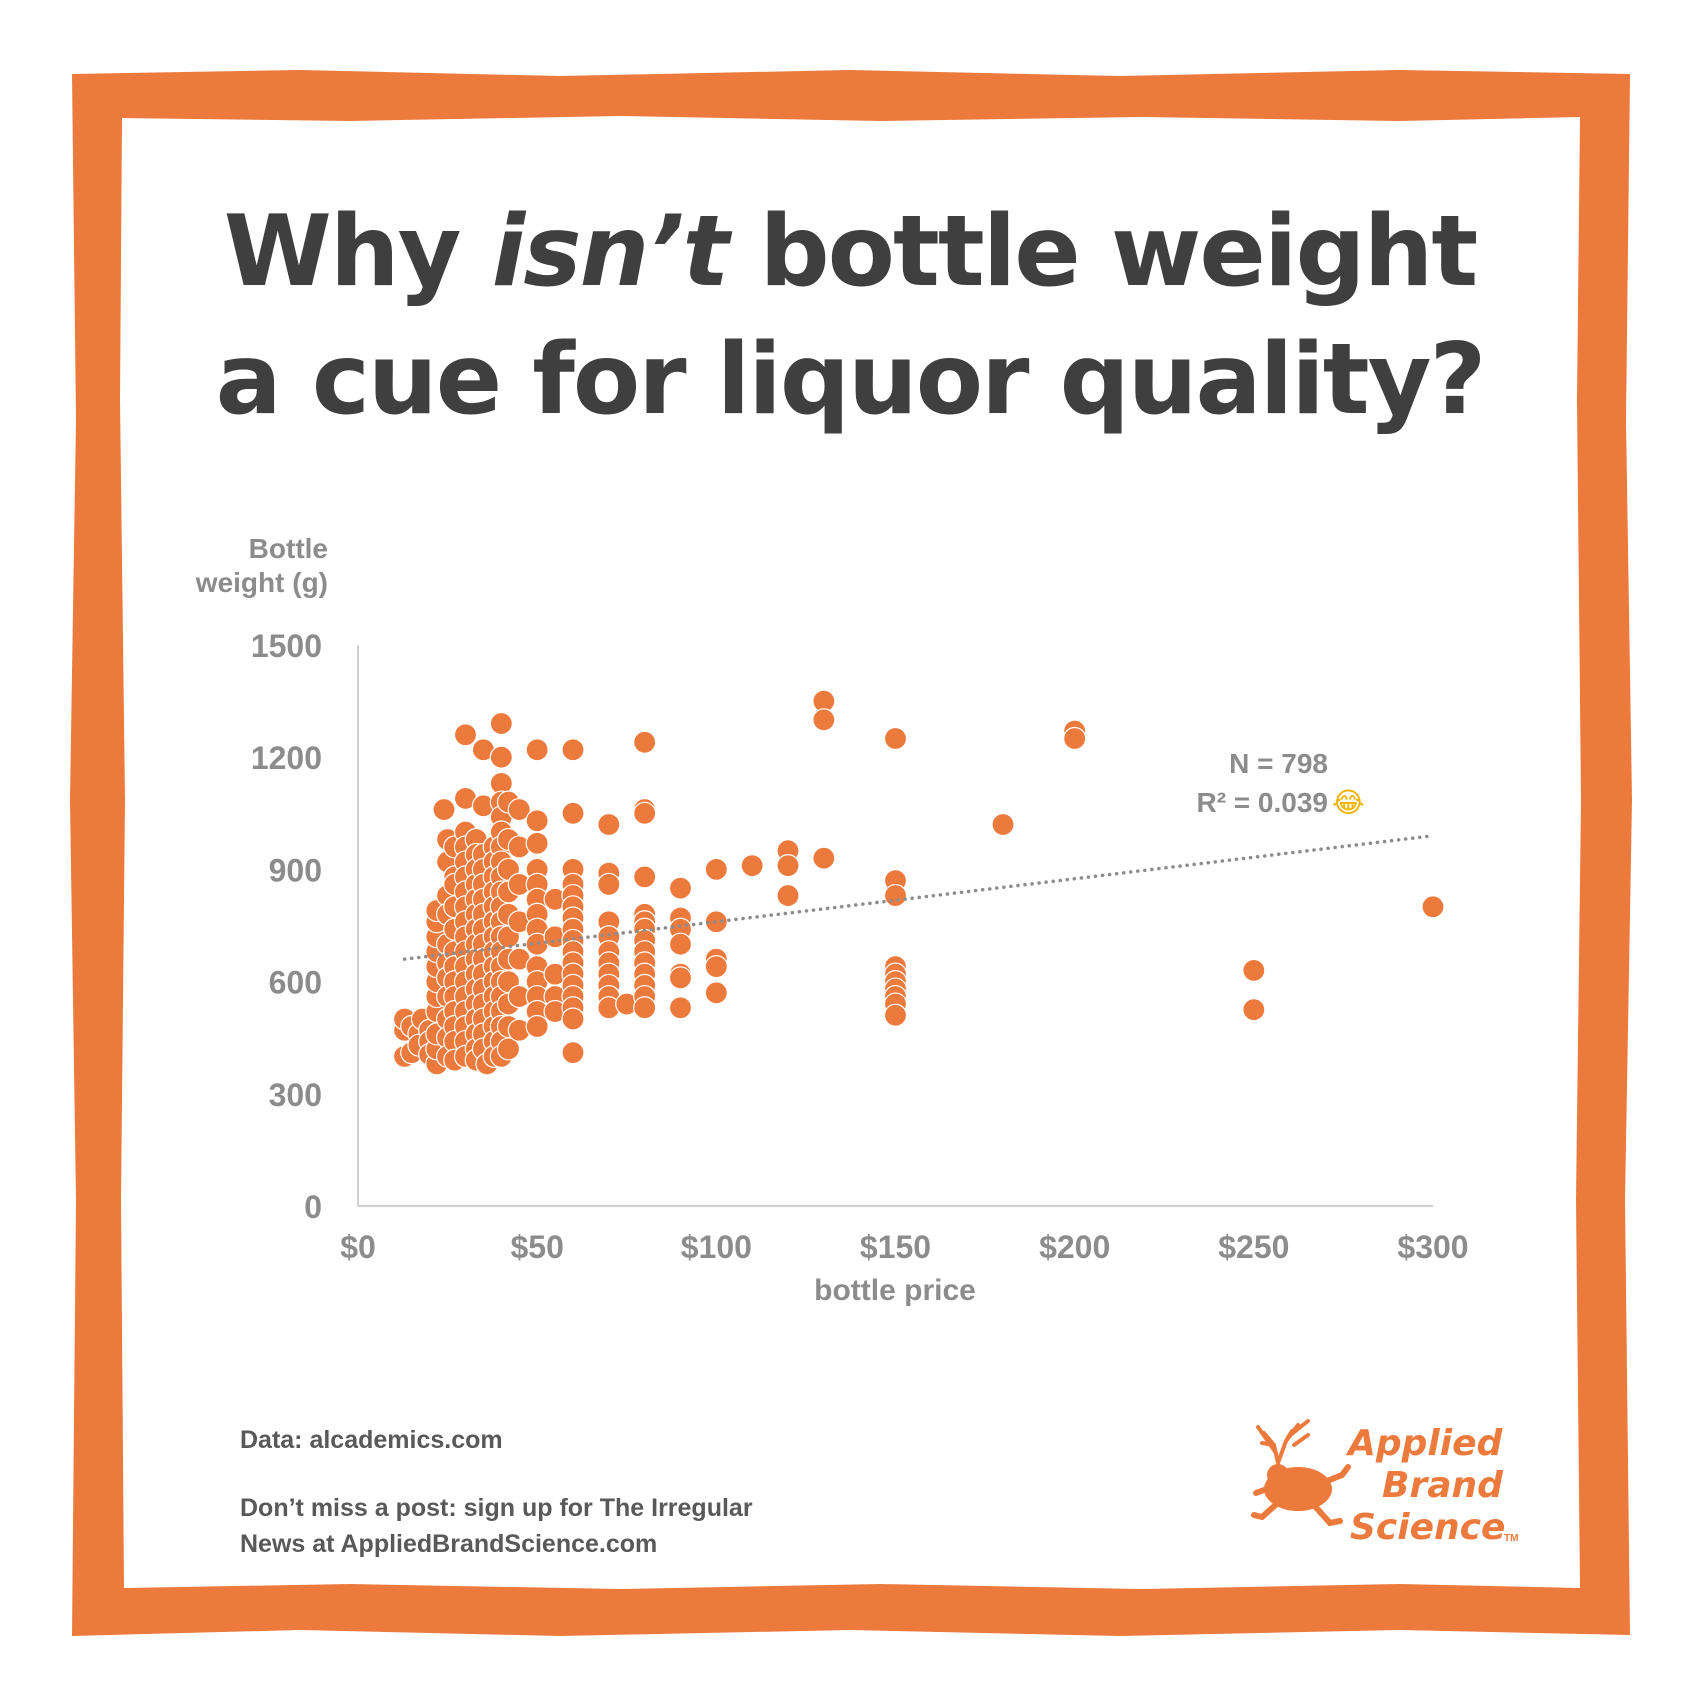 This screenshot has height=1700, width=1700. I want to click on y-axis-label-line-2: weight (g), so click(261, 582).